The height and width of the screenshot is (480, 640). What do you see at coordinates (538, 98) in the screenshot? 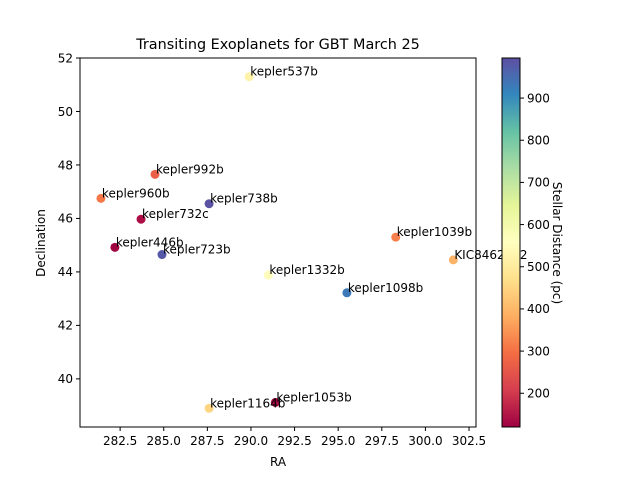
I see `colorbar-tick-label: 900` at bounding box center [538, 98].